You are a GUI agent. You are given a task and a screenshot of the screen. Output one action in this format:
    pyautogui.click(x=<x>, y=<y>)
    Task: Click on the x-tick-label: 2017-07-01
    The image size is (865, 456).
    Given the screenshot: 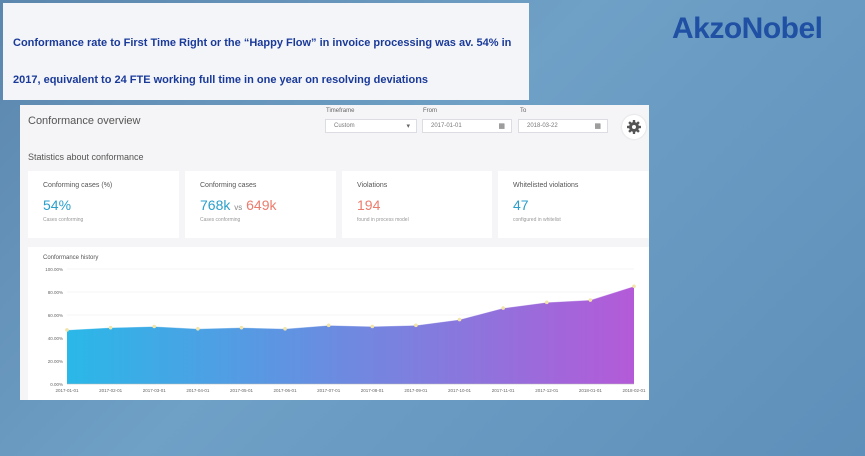 What is the action you would take?
    pyautogui.click(x=329, y=390)
    